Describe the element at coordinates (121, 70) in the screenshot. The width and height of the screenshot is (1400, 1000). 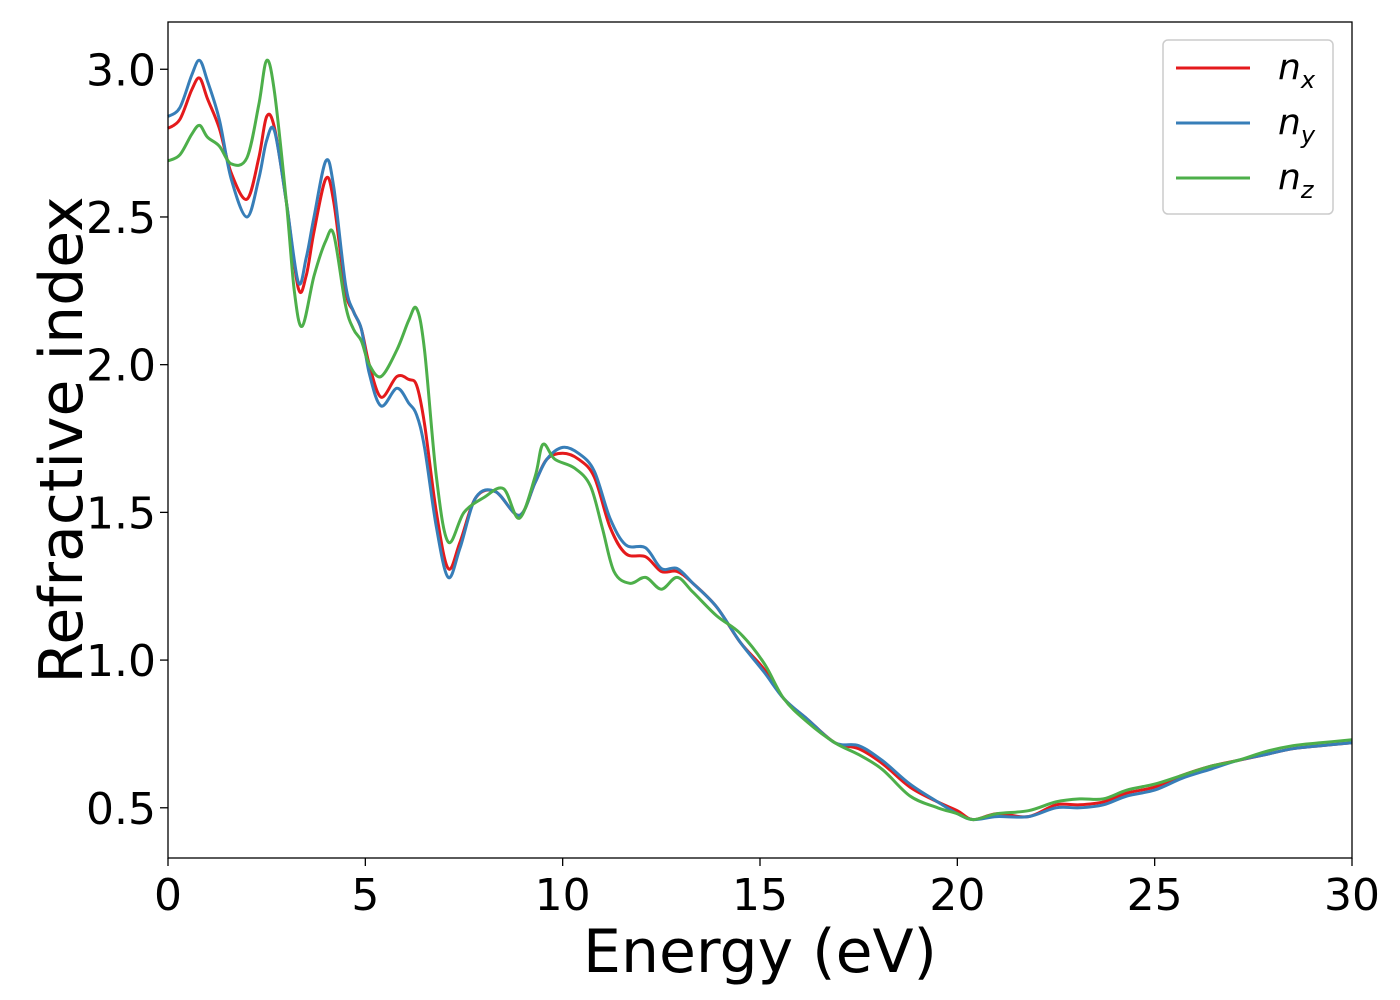
I see `y-tick-label: 3.0` at that location.